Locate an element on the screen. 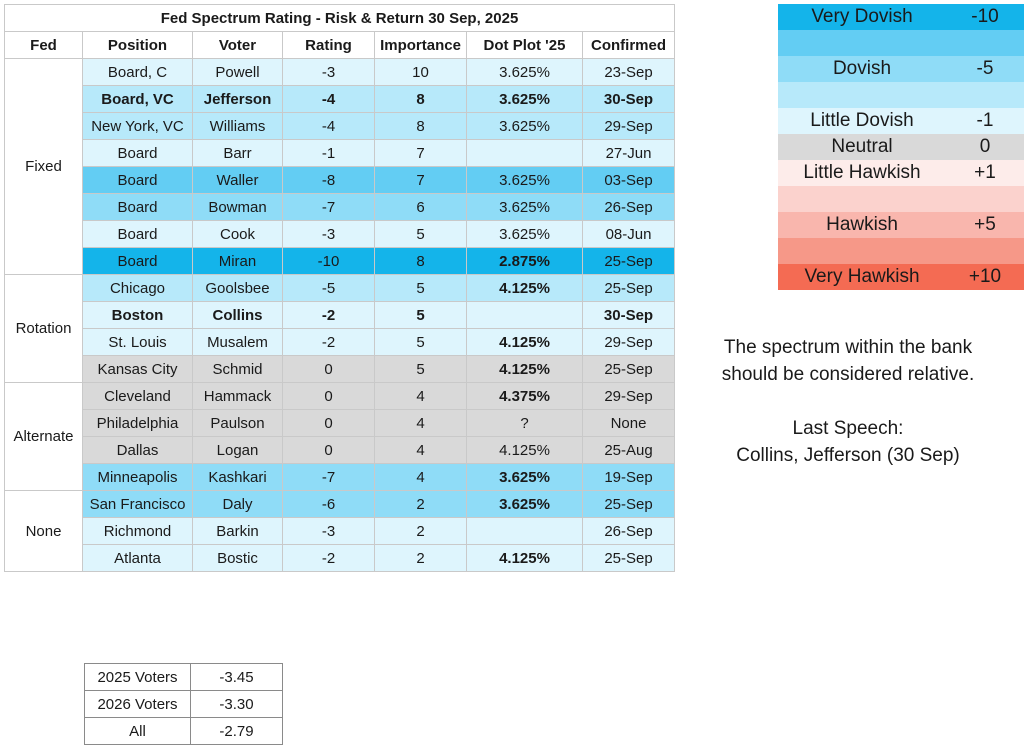 The width and height of the screenshot is (1024, 746). table-row: Richmond Barkin -3 2 26-Sep is located at coordinates (340, 531).